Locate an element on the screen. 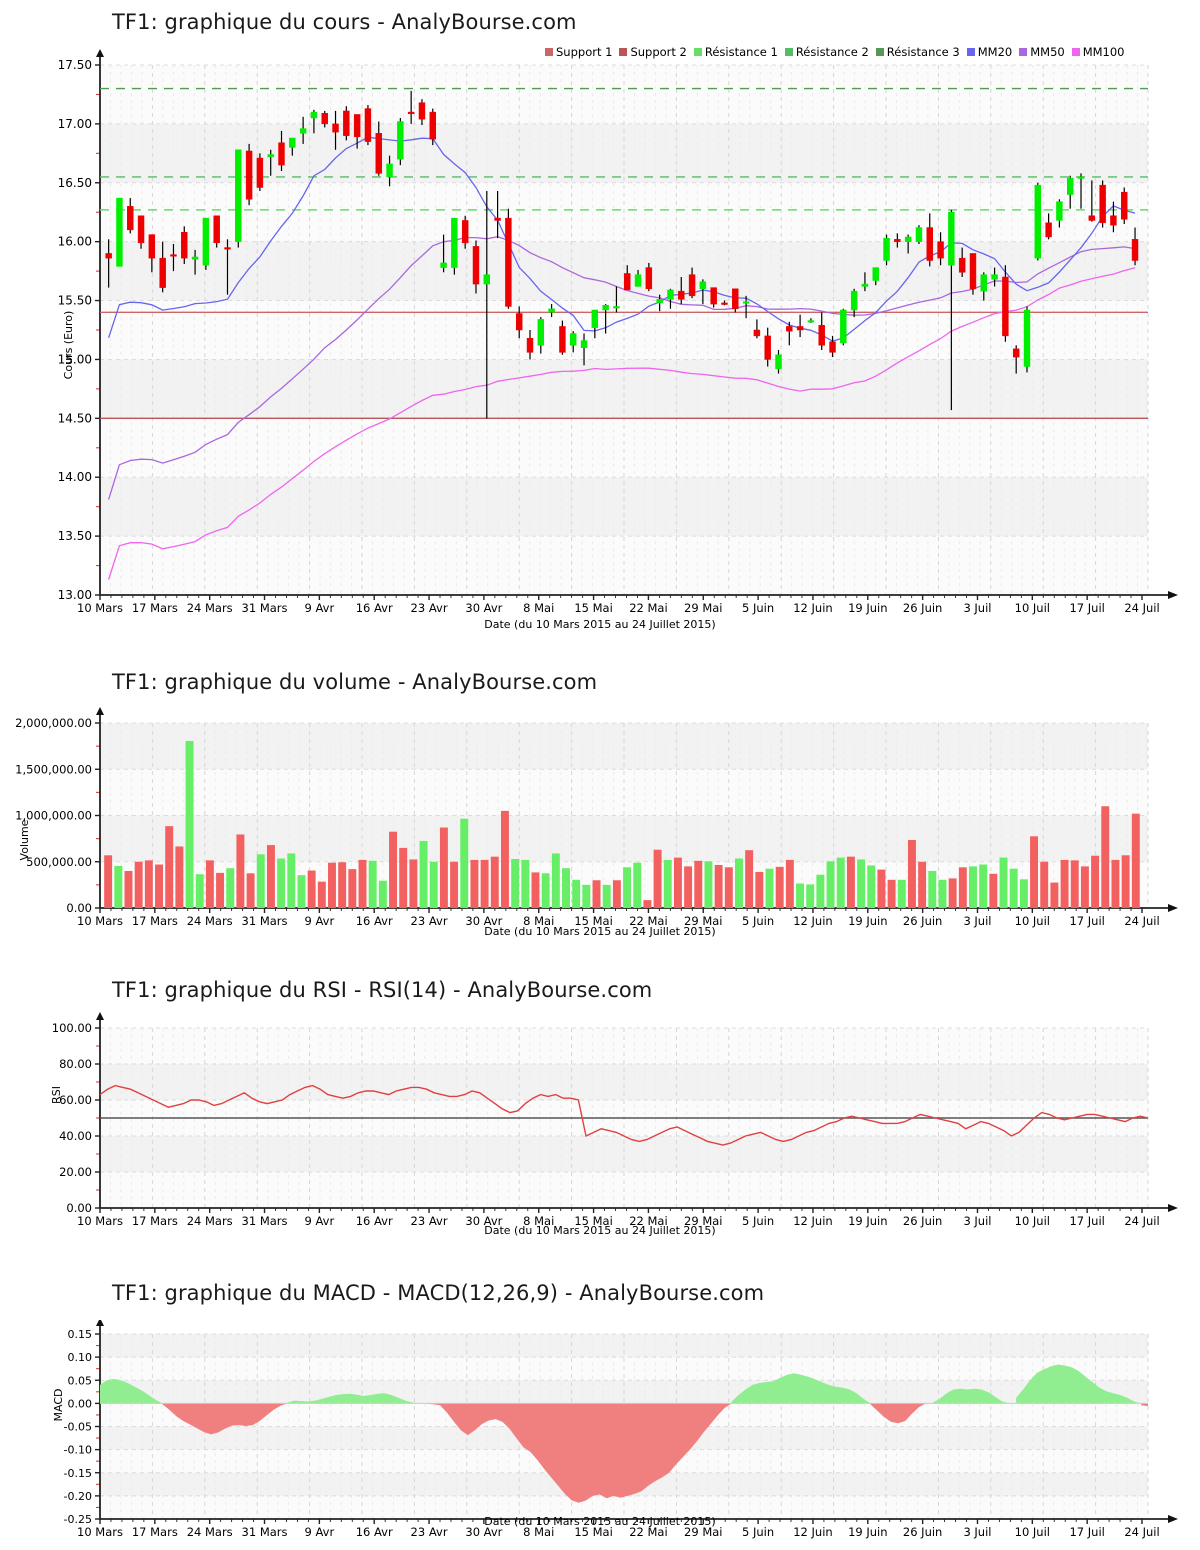 This screenshot has width=1200, height=1550. legend-item-5: Résistance 3 is located at coordinates (917, 52).